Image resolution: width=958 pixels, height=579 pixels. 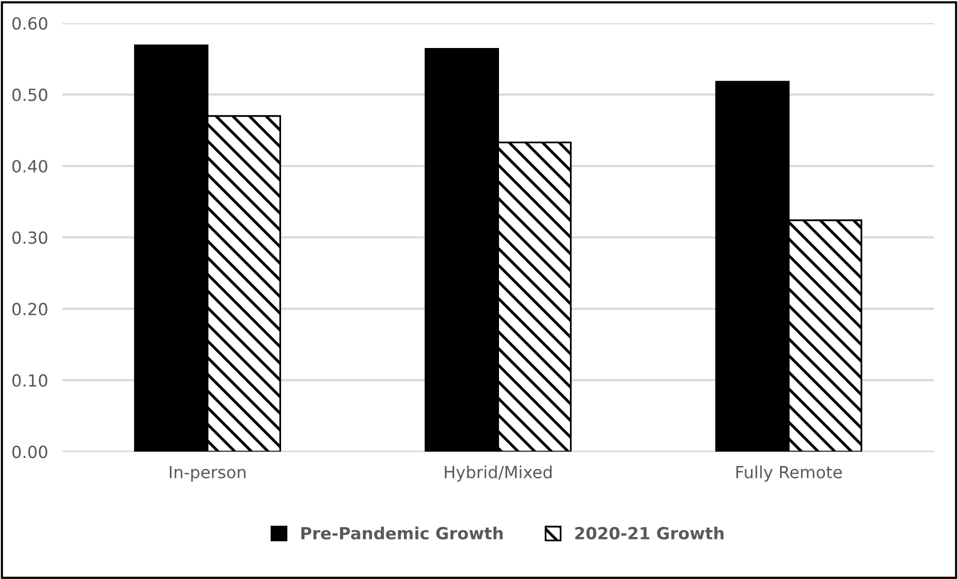 I want to click on y-tick-label: 0.10, so click(x=30, y=380).